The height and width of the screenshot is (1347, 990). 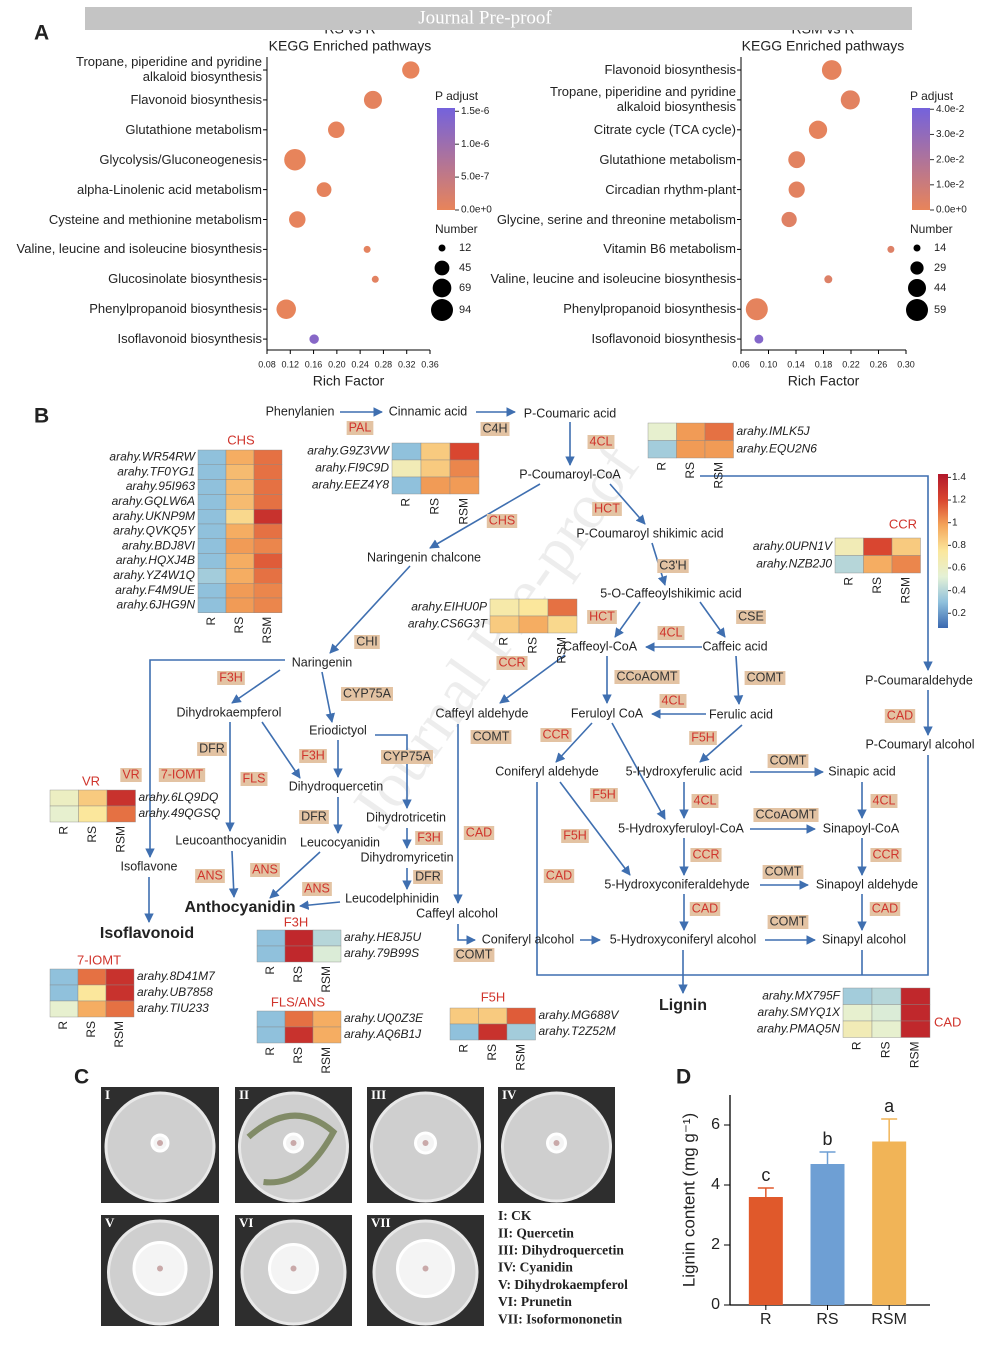 What do you see at coordinates (406, 817) in the screenshot?
I see `compound: Dihydrotricetin` at bounding box center [406, 817].